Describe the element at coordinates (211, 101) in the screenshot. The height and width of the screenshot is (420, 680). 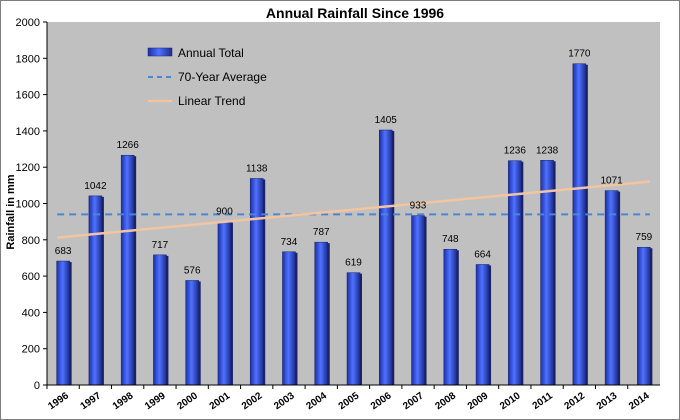
I see `legend-label: Linear Trend` at that location.